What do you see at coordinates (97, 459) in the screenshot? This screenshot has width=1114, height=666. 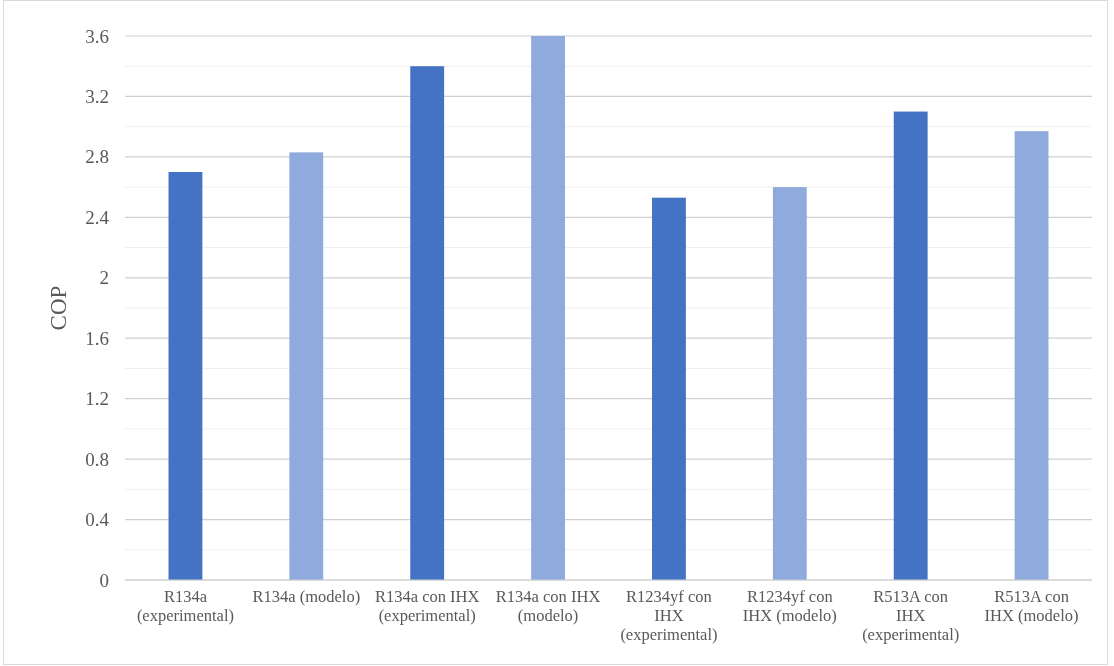 I see `y-tick-label: 0.8` at bounding box center [97, 459].